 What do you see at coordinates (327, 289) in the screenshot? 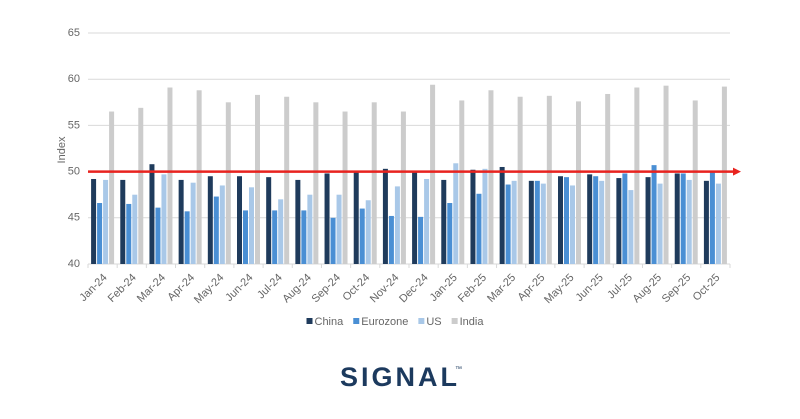
I see `x-tick-label: Sep-24` at bounding box center [327, 289].